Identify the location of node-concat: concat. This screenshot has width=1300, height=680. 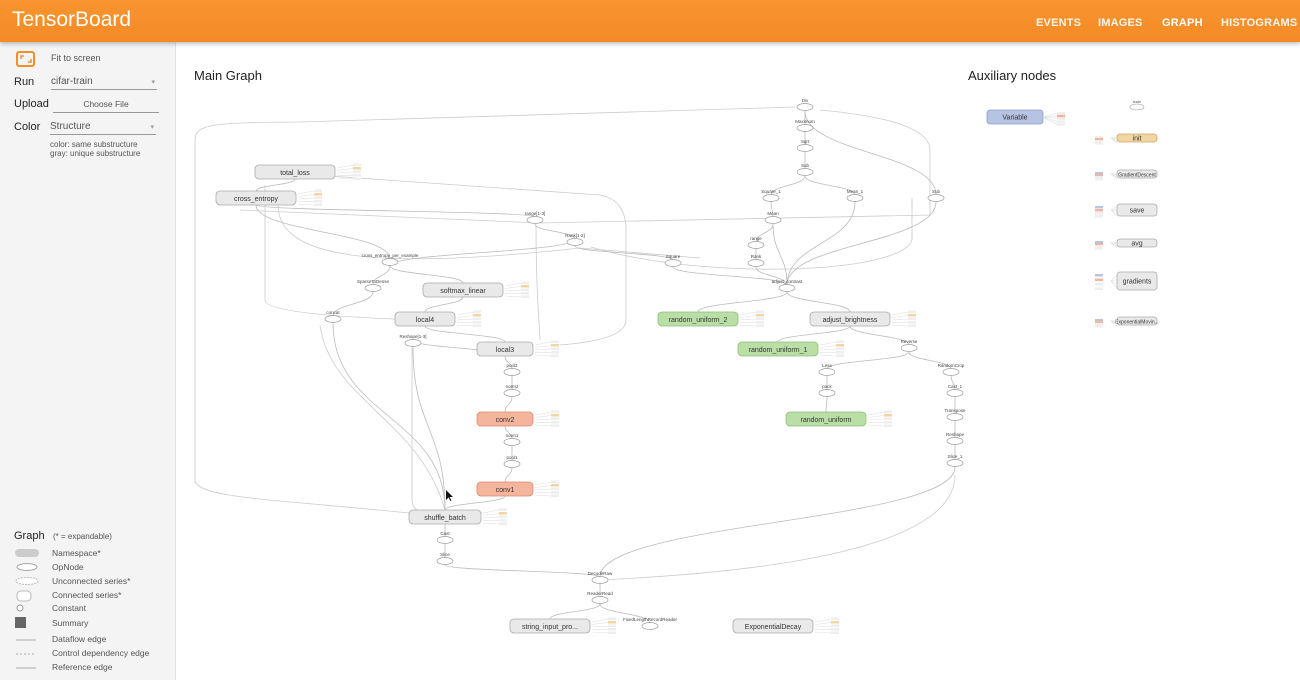
(333, 316).